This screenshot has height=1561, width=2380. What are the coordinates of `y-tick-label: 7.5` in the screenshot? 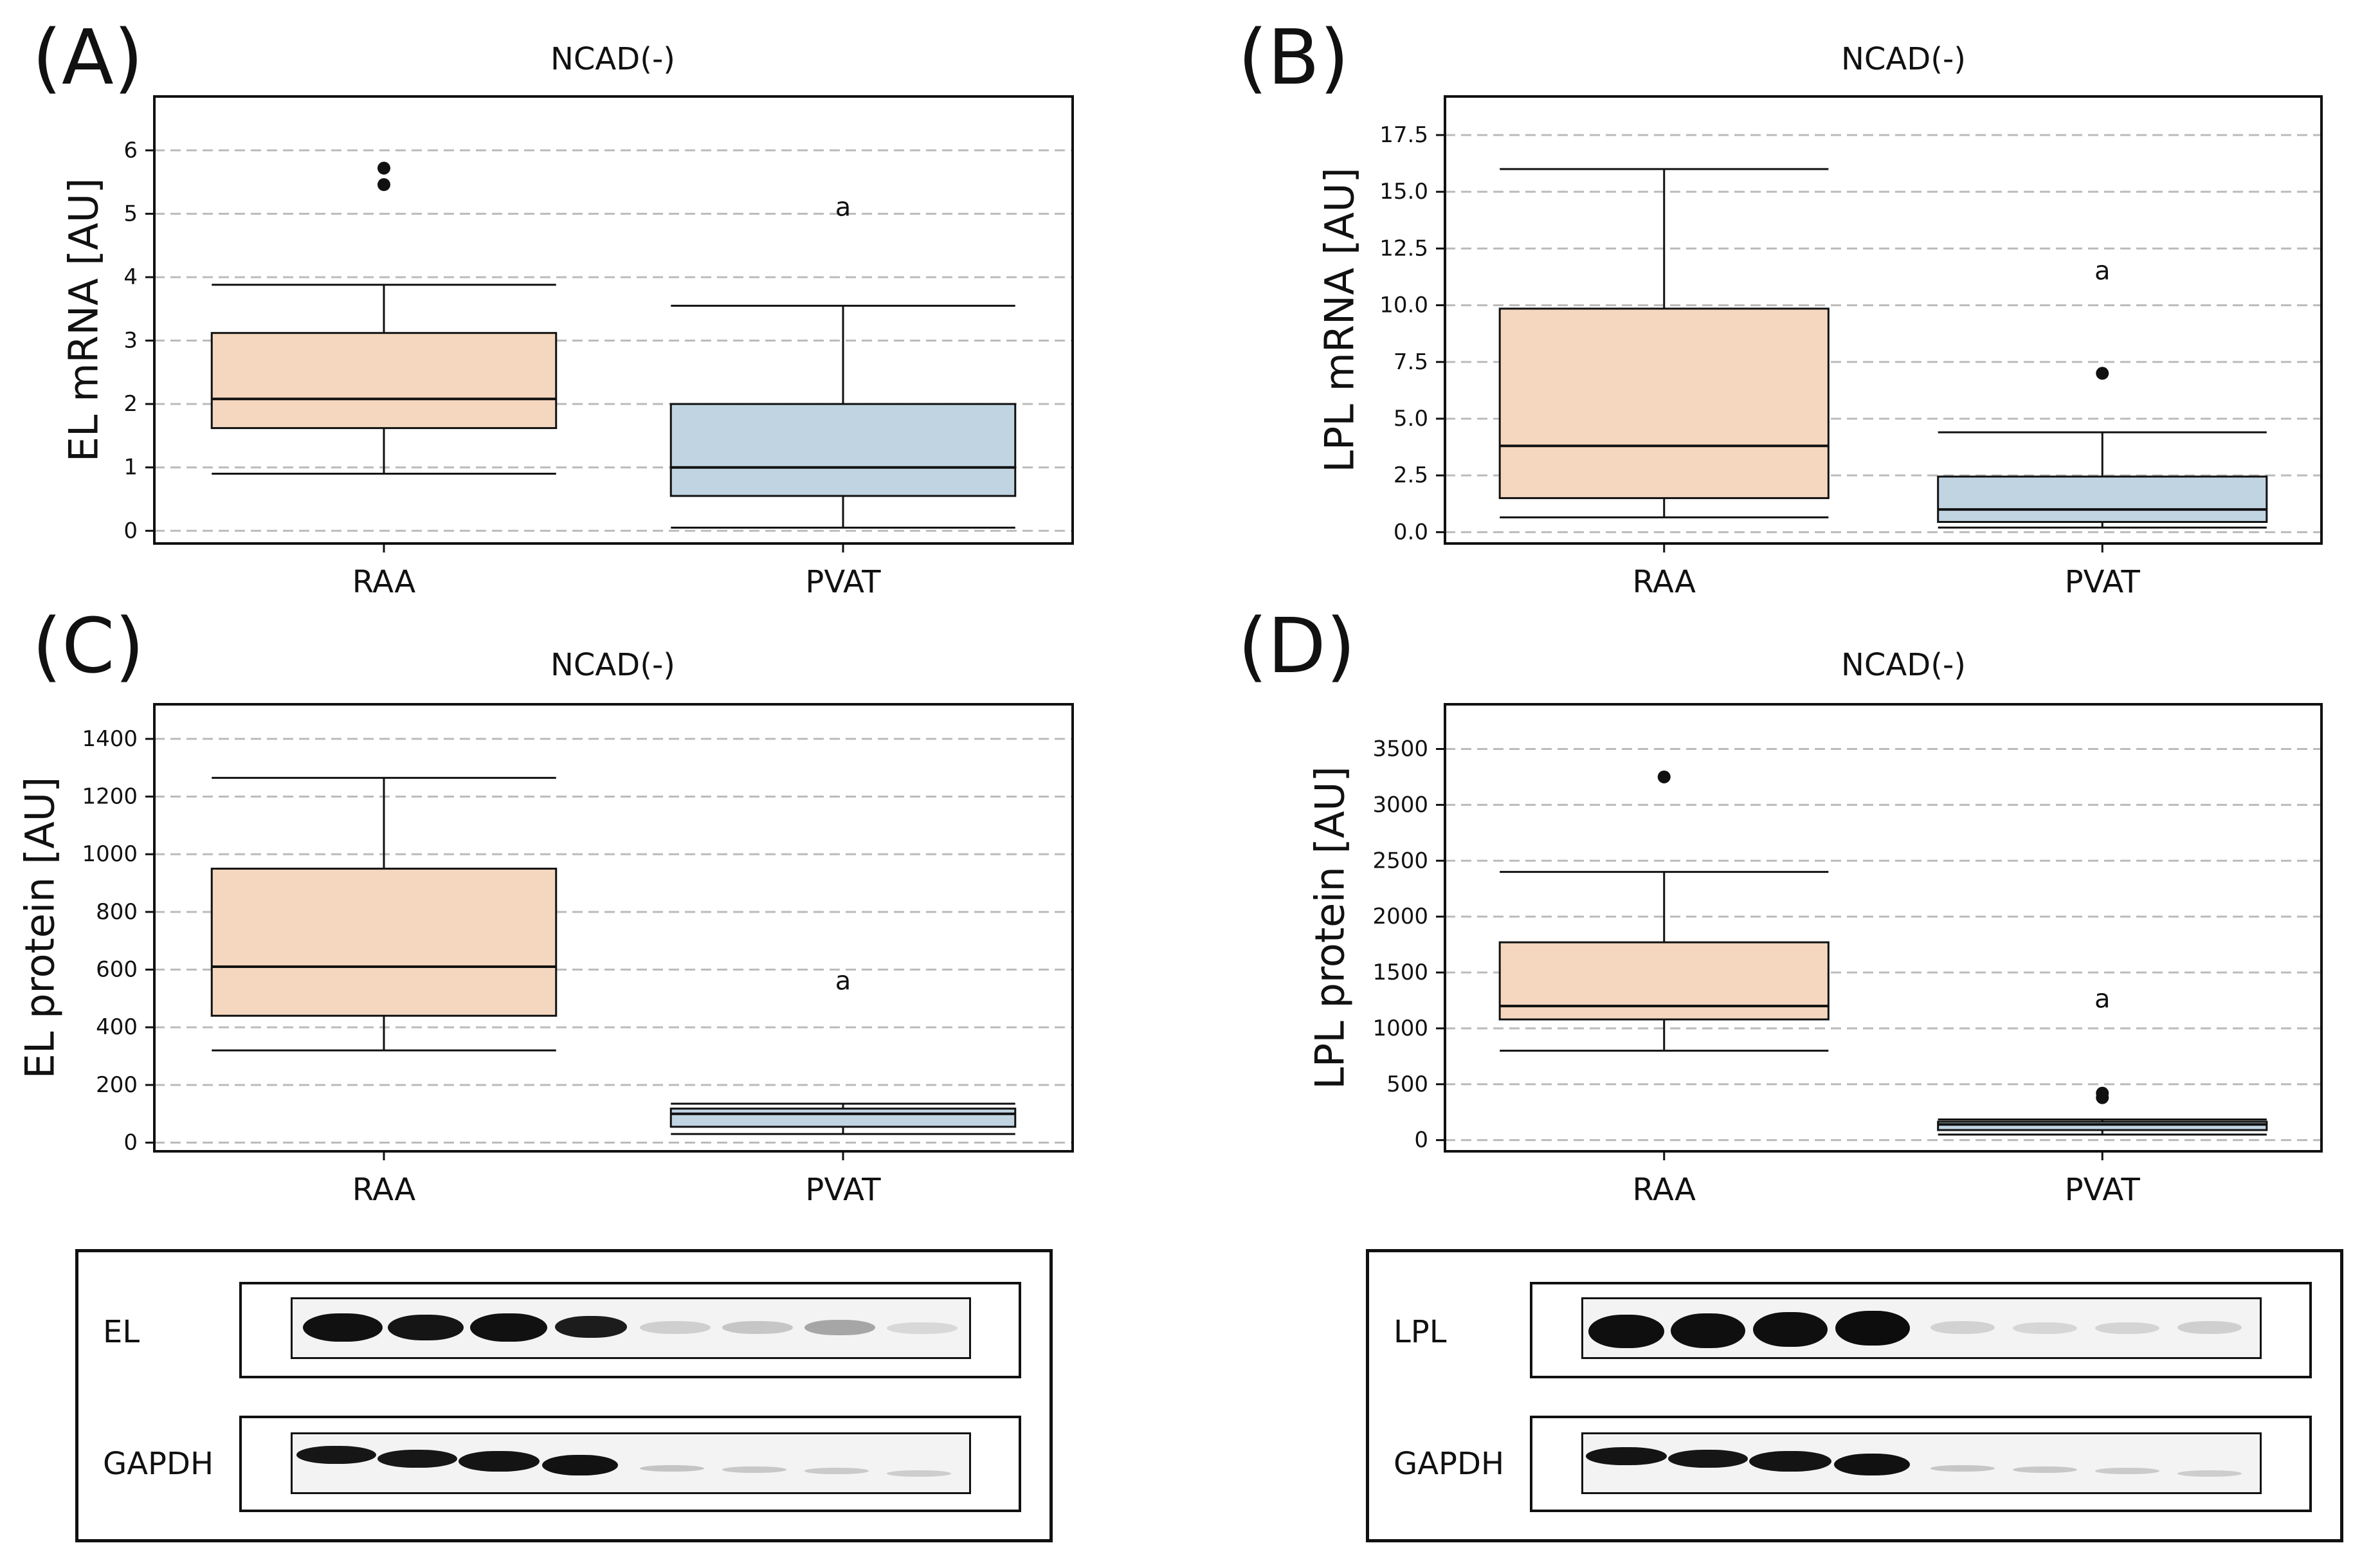 It's located at (1411, 362).